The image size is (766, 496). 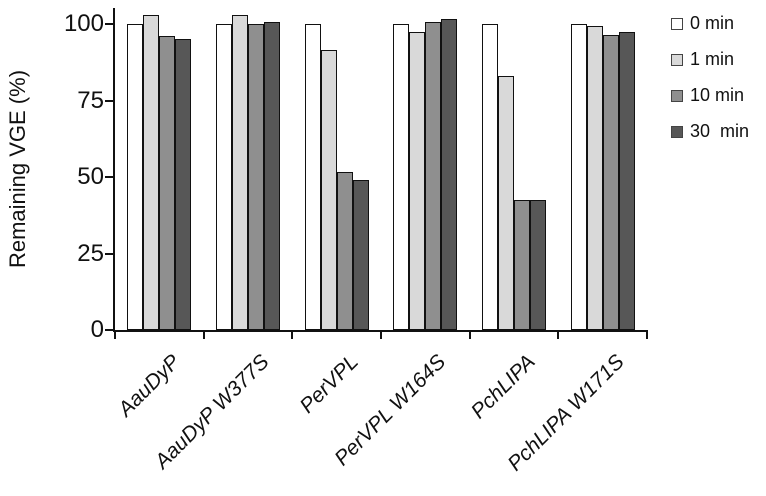 I want to click on bar-PerVPL-30-min, so click(x=361, y=255).